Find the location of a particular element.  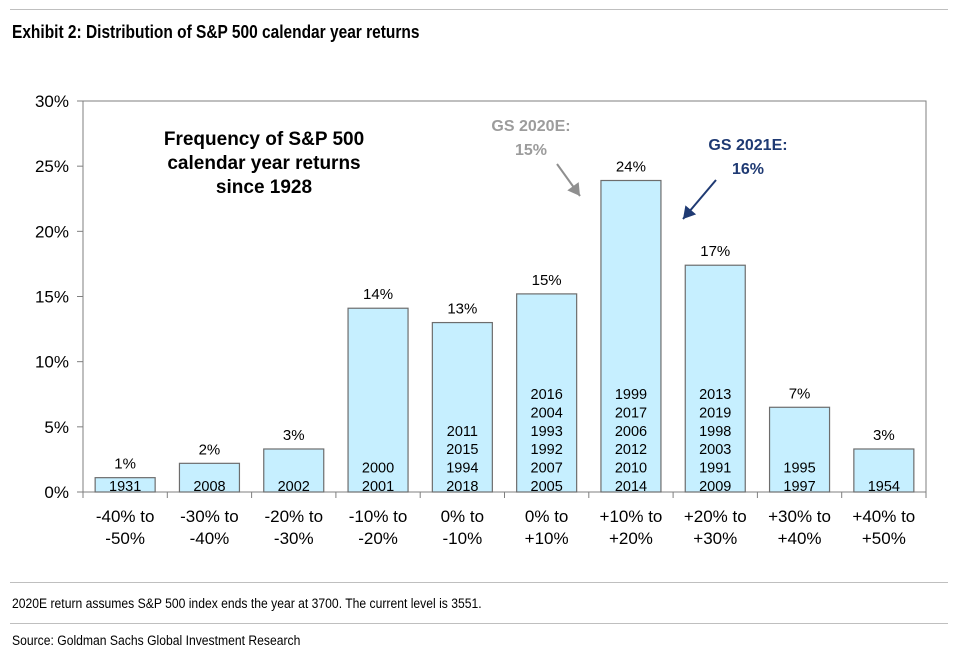

x-tick-label: +40% to is located at coordinates (883, 516).